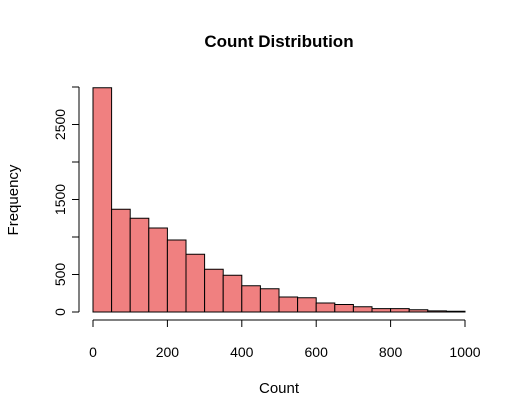 The width and height of the screenshot is (520, 419). Describe the element at coordinates (285, 339) in the screenshot. I see `x-axis: 0 200 400 600 800 1000` at that location.